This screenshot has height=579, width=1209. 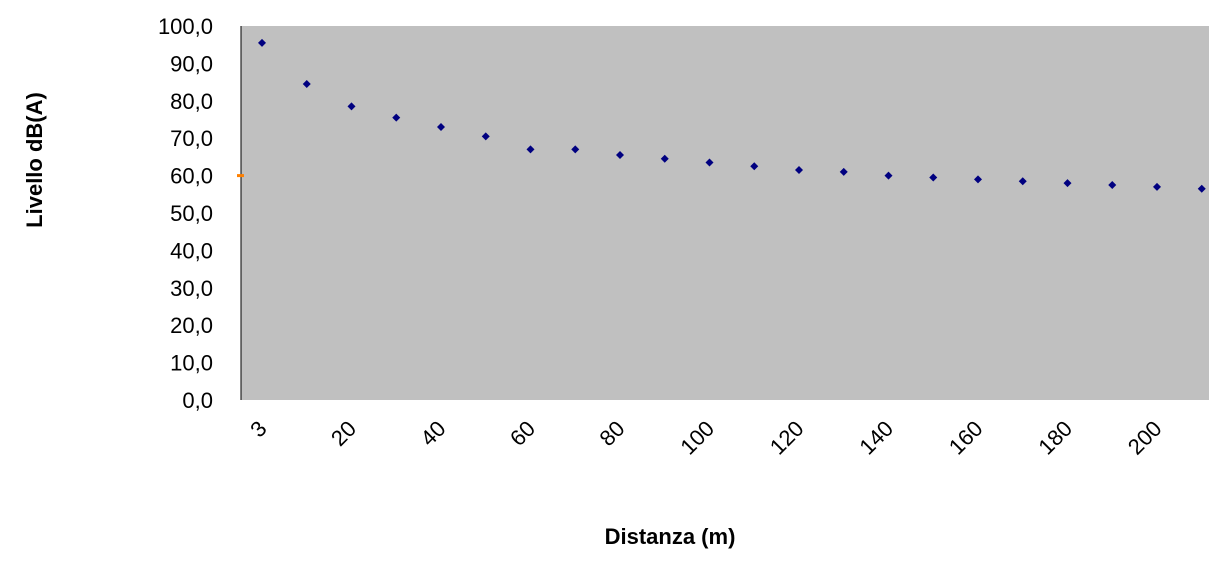 I want to click on x-tick-label: 140, so click(x=876, y=438).